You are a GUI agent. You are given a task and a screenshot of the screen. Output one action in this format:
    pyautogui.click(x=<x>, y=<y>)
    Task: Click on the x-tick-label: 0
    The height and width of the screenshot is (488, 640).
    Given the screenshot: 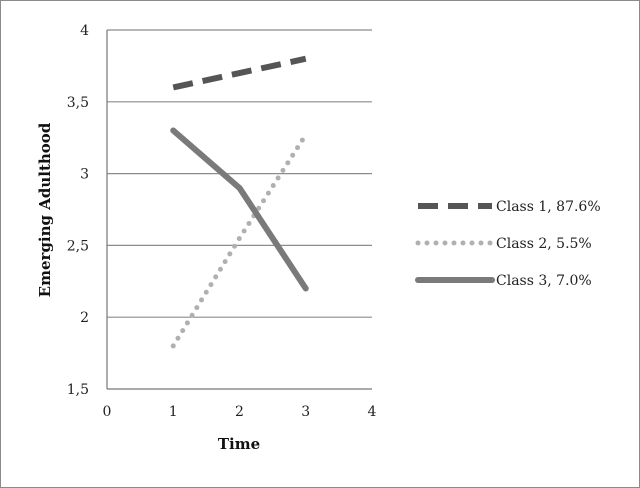 What is the action you would take?
    pyautogui.click(x=107, y=412)
    